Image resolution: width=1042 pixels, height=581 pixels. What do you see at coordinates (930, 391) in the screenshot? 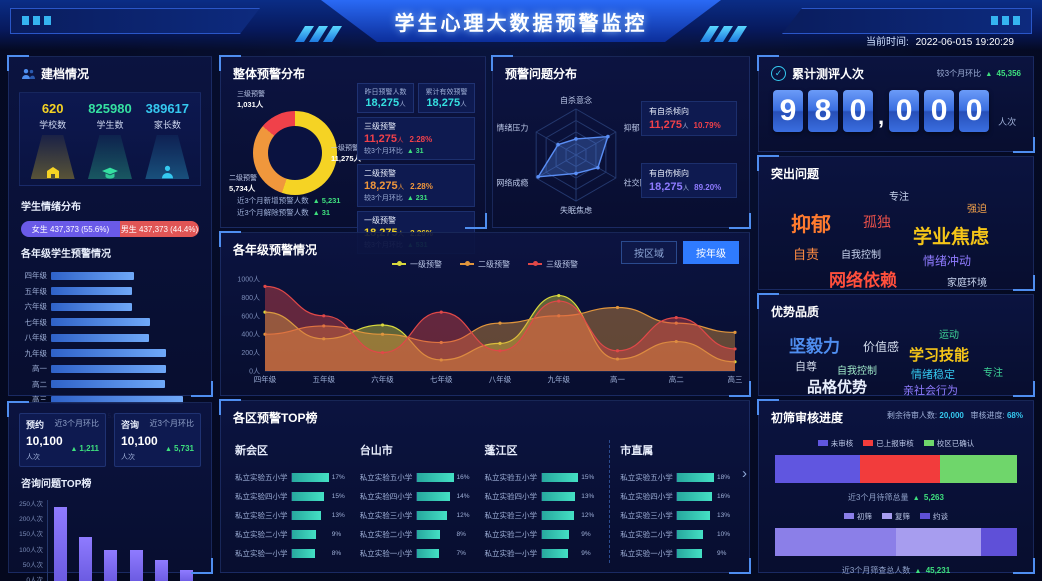
I see `cloud-word-亲社会行为: 亲社会行为` at bounding box center [930, 391].